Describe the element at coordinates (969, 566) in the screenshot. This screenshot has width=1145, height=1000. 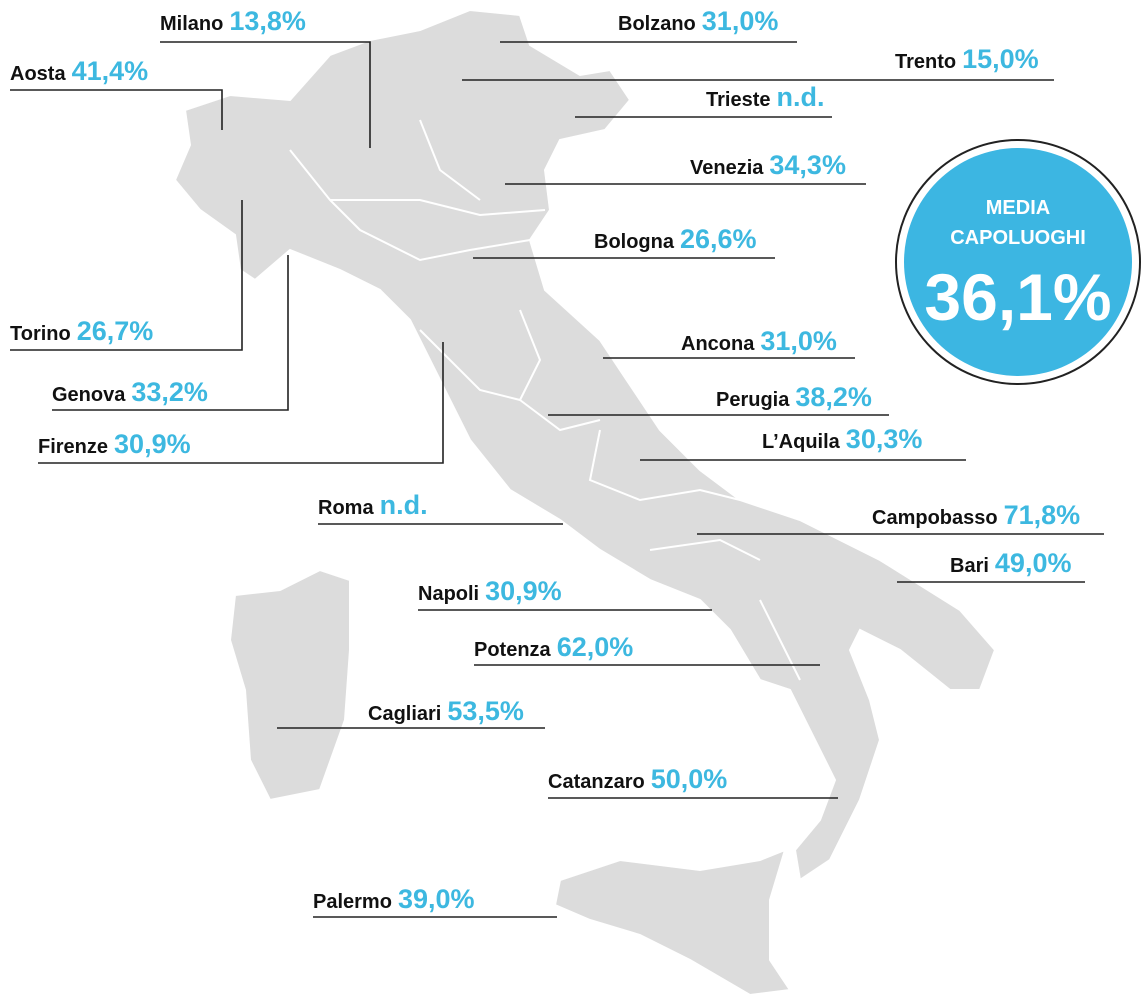
I see `city-name: Bari` at that location.